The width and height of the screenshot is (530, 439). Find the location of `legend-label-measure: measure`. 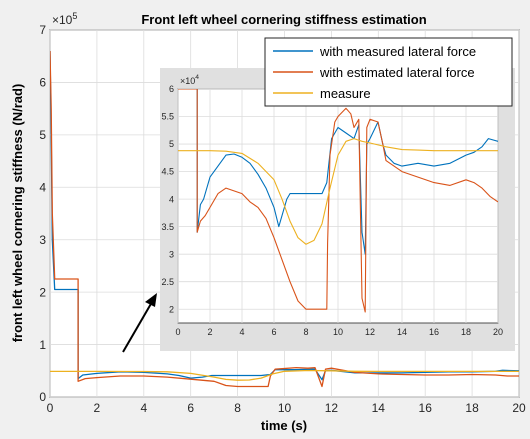

legend-label-measure: measure is located at coordinates (345, 93).